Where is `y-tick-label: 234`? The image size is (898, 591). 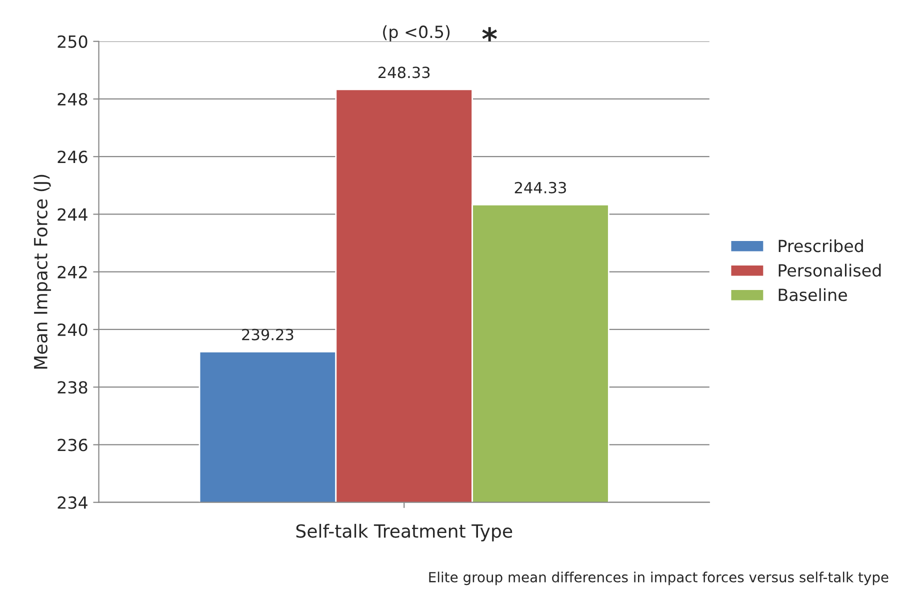
y-tick-label: 234 is located at coordinates (73, 502).